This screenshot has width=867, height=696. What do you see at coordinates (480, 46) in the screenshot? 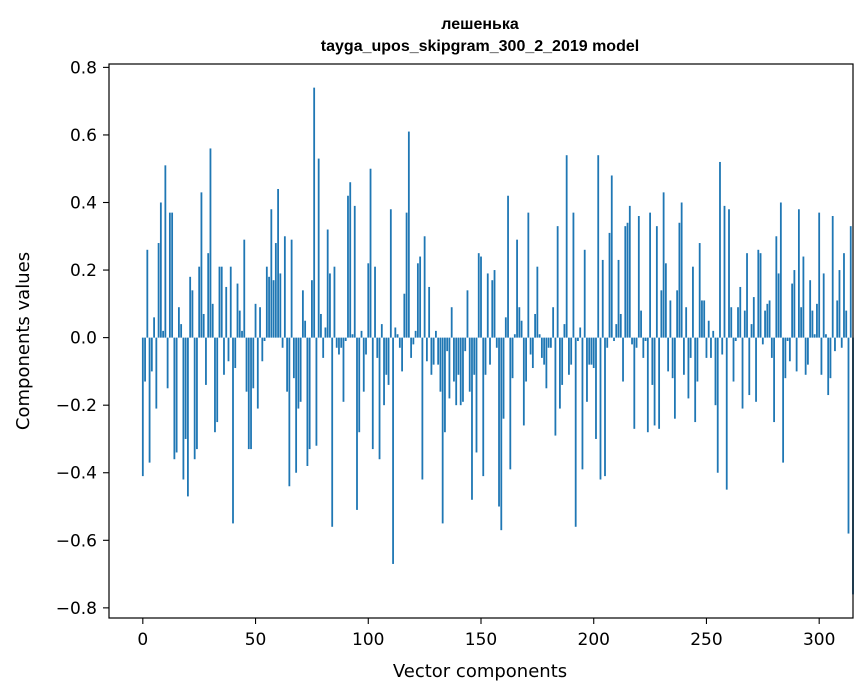
I see `chart-subtitle: tayga_upos_skipgram_300_2_2019 model` at bounding box center [480, 46].